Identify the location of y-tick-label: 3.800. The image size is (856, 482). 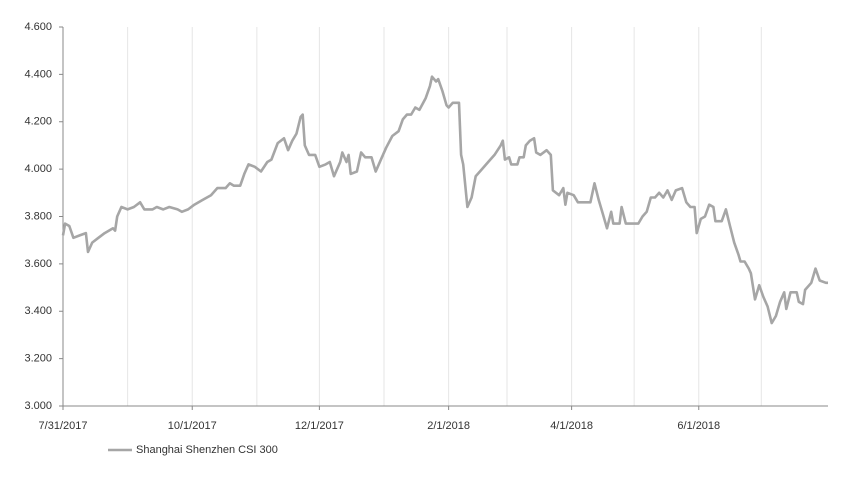
(38, 216).